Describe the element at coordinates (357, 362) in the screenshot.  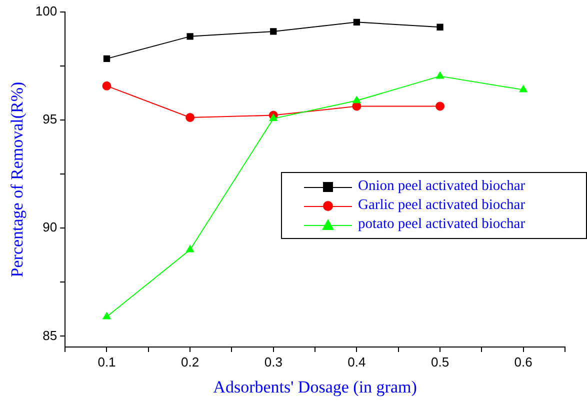
I see `x-tick-label: 0.4` at that location.